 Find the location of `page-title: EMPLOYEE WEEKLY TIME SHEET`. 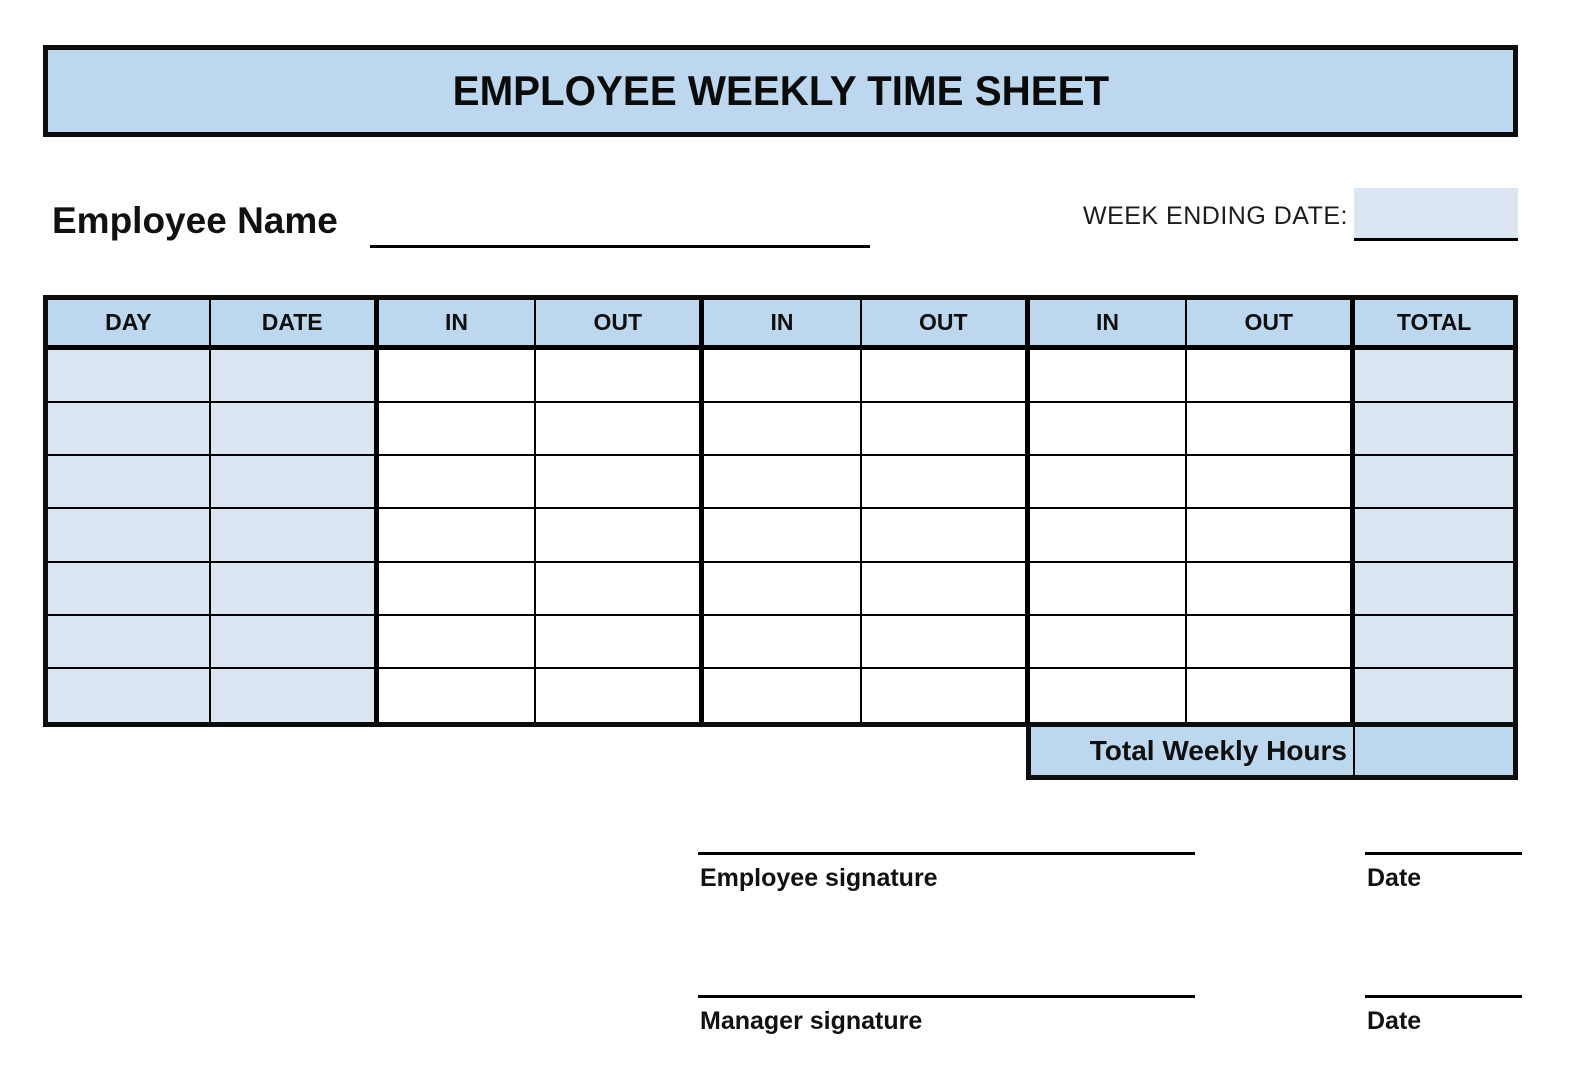

page-title: EMPLOYEE WEEKLY TIME SHEET is located at coordinates (780, 90).